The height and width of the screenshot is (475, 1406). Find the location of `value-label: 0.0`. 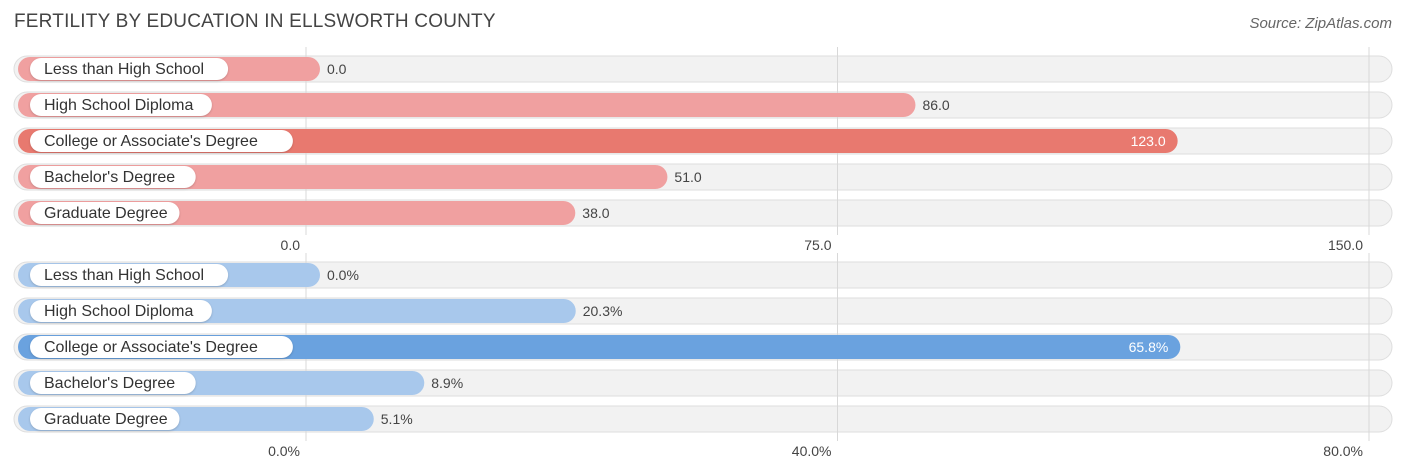

value-label: 0.0 is located at coordinates (337, 69).